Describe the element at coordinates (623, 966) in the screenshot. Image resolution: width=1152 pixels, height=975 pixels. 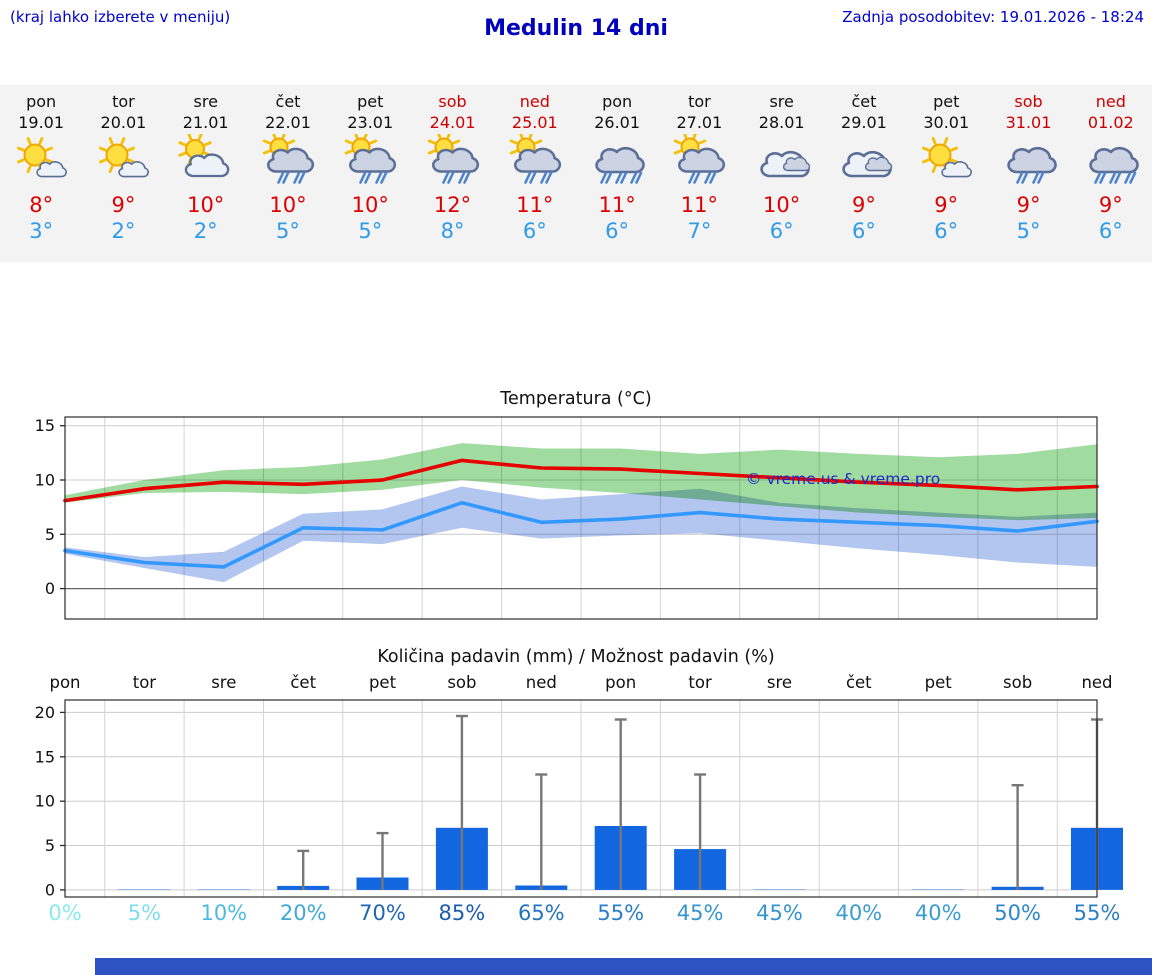
I see `footer-bar` at that location.